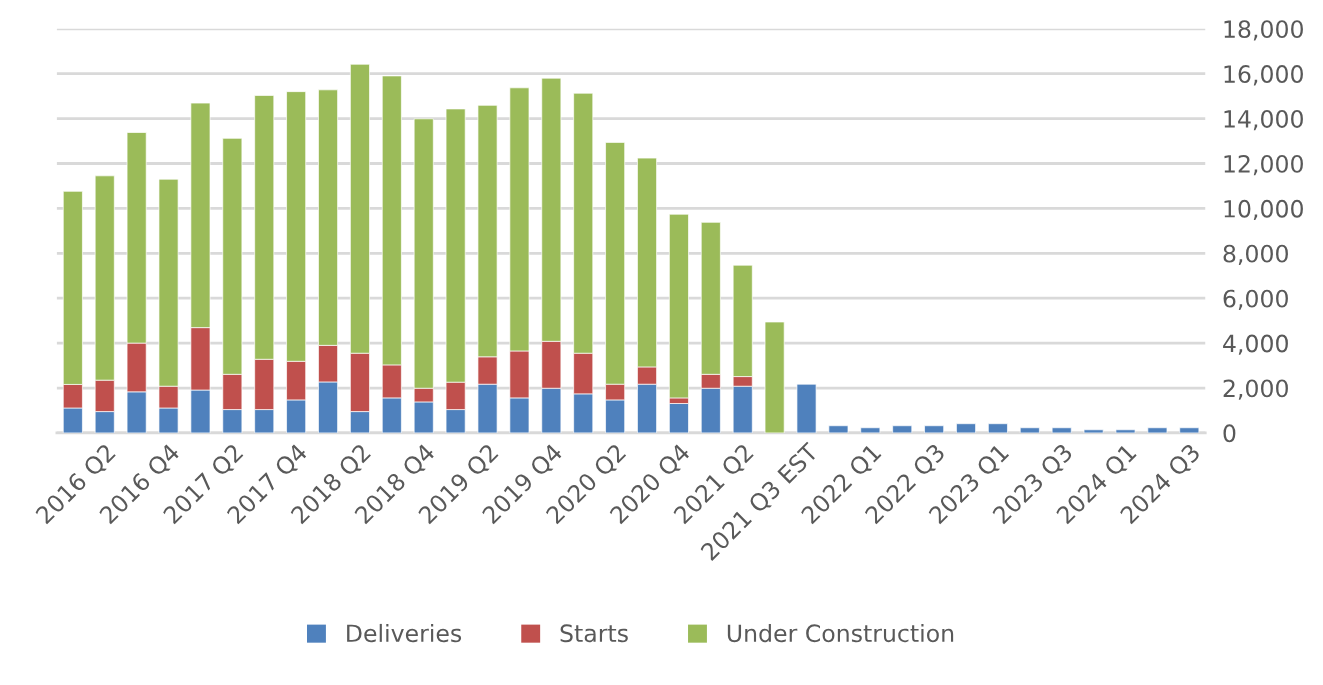 The height and width of the screenshot is (685, 1323). I want to click on legend-label: Deliveries, so click(404, 633).